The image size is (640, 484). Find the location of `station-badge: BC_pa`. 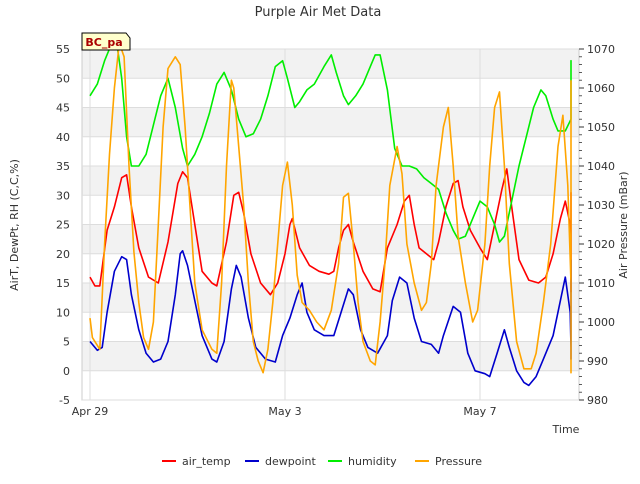

station-badge: BC_pa is located at coordinates (106, 41).